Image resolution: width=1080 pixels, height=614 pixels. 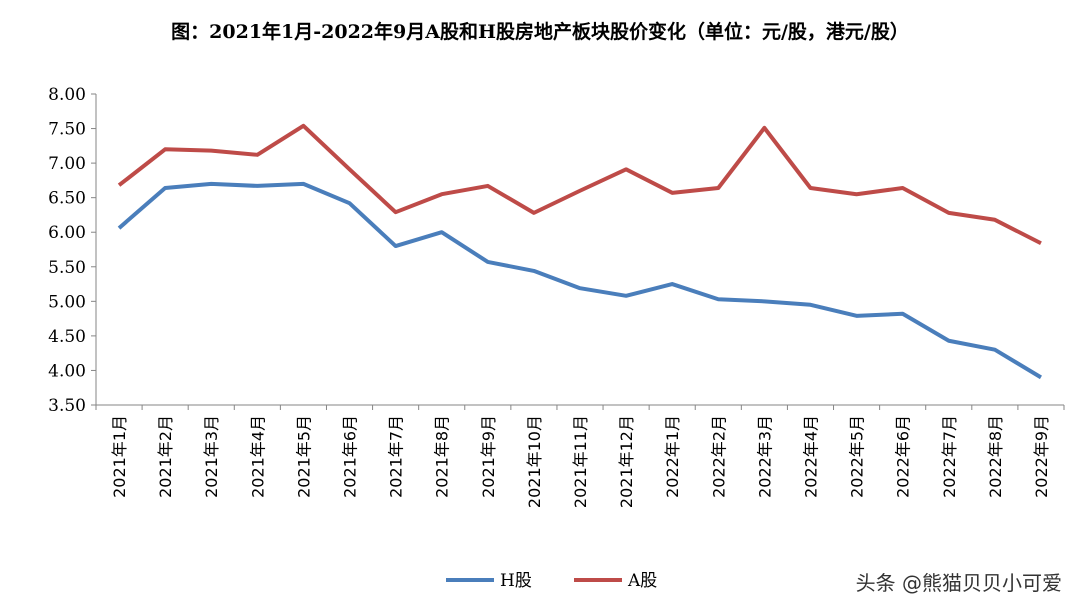 I want to click on x-tick-label: 2022年6月, so click(x=903, y=456).